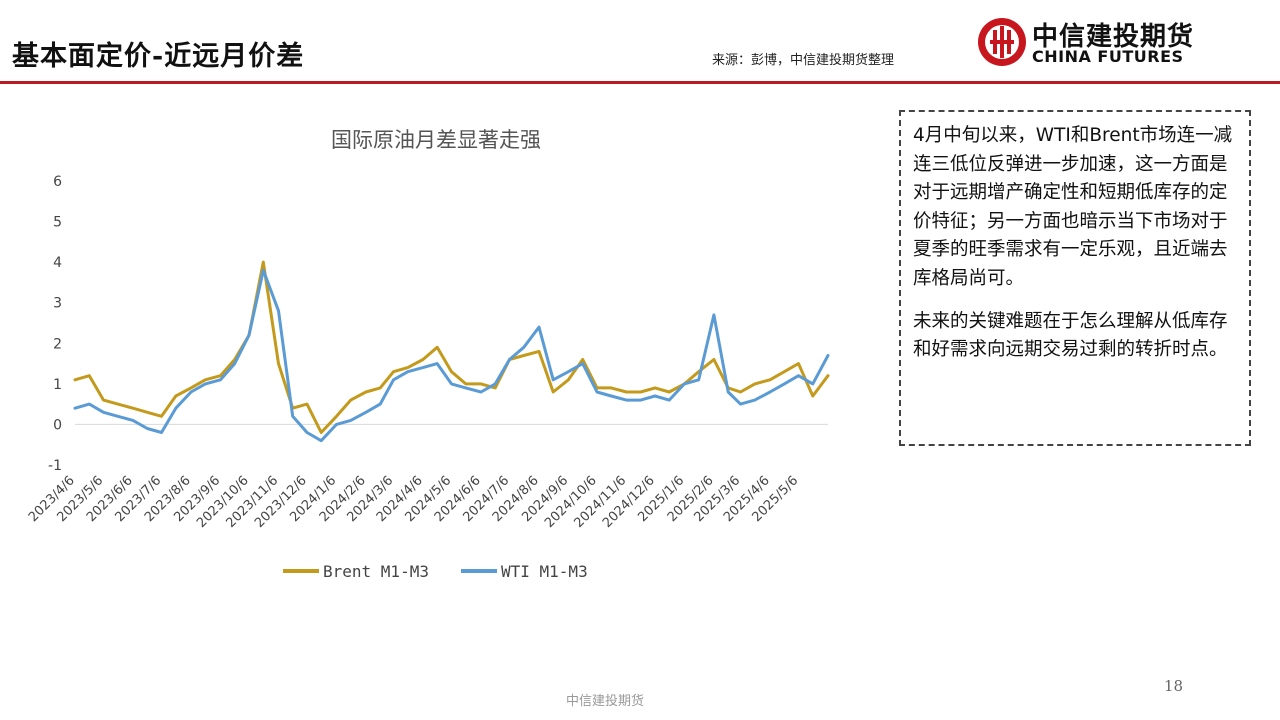  Describe the element at coordinates (376, 571) in the screenshot. I see `legend-label-brent: Brent M1-M3` at that location.